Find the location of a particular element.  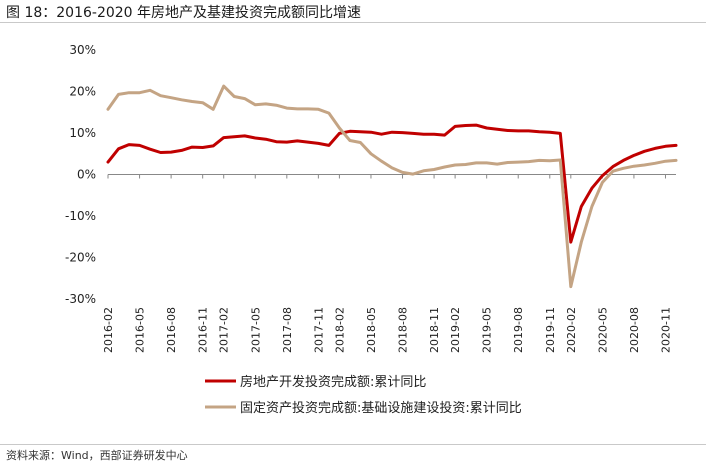

x-tick-label: 2018-02 is located at coordinates (339, 330).